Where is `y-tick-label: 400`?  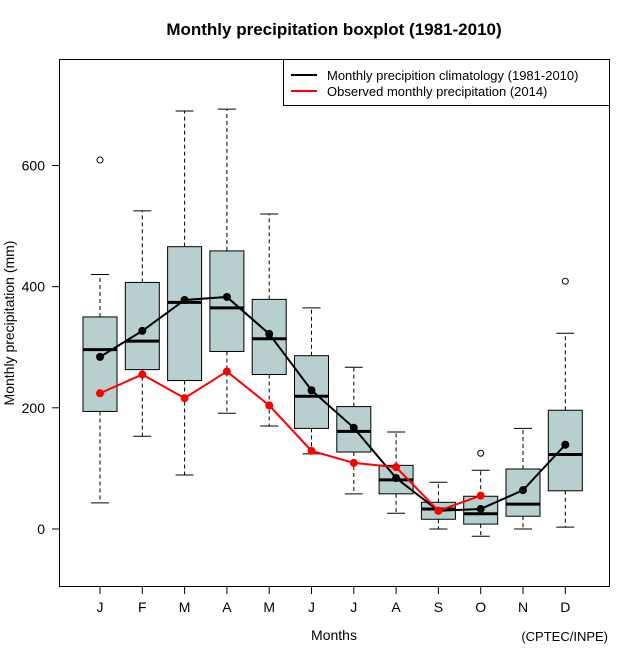
y-tick-label: 400 is located at coordinates (34, 287).